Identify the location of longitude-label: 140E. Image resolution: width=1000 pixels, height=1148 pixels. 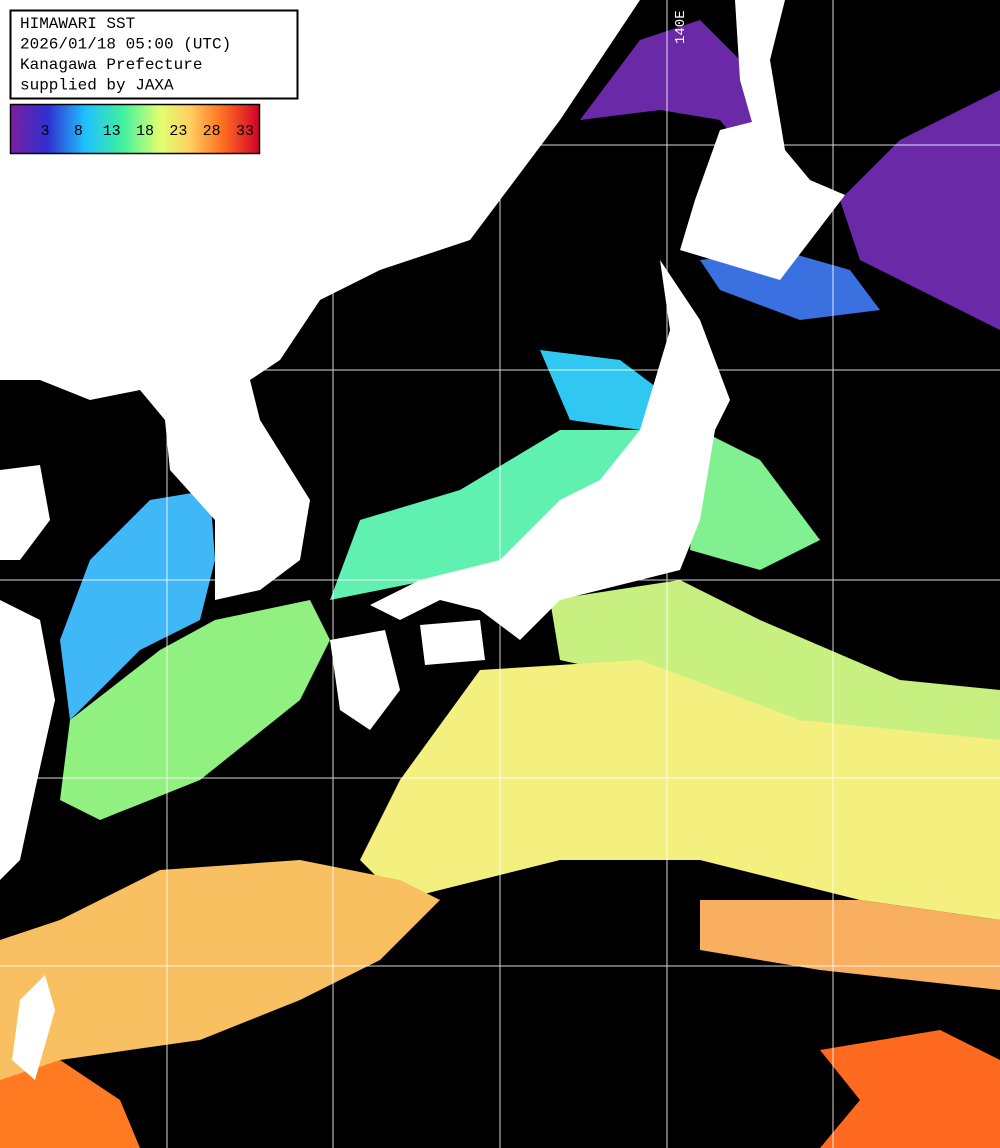
(681, 27).